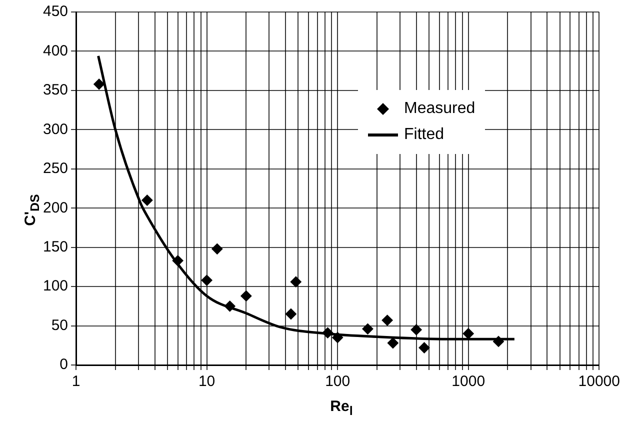 The width and height of the screenshot is (623, 429). I want to click on x-tick-label: 1000, so click(469, 381).